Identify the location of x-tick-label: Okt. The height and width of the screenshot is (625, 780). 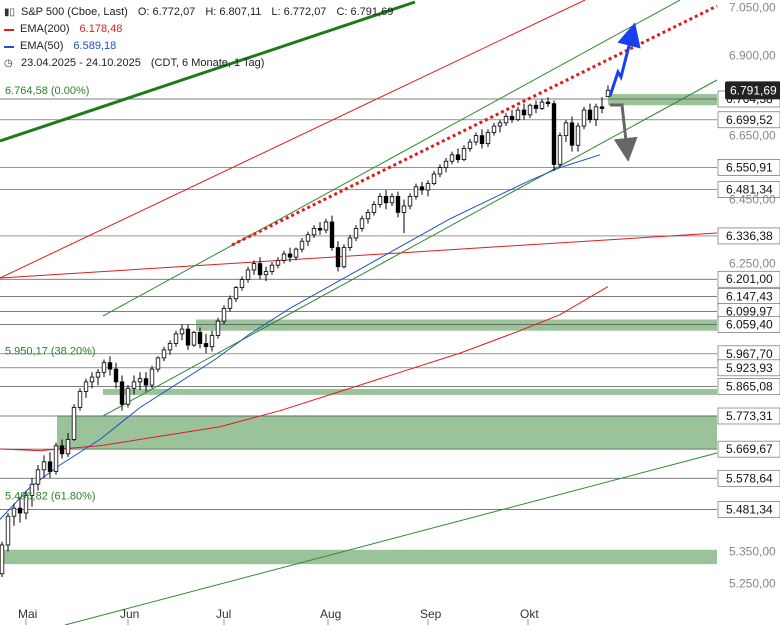
(529, 614).